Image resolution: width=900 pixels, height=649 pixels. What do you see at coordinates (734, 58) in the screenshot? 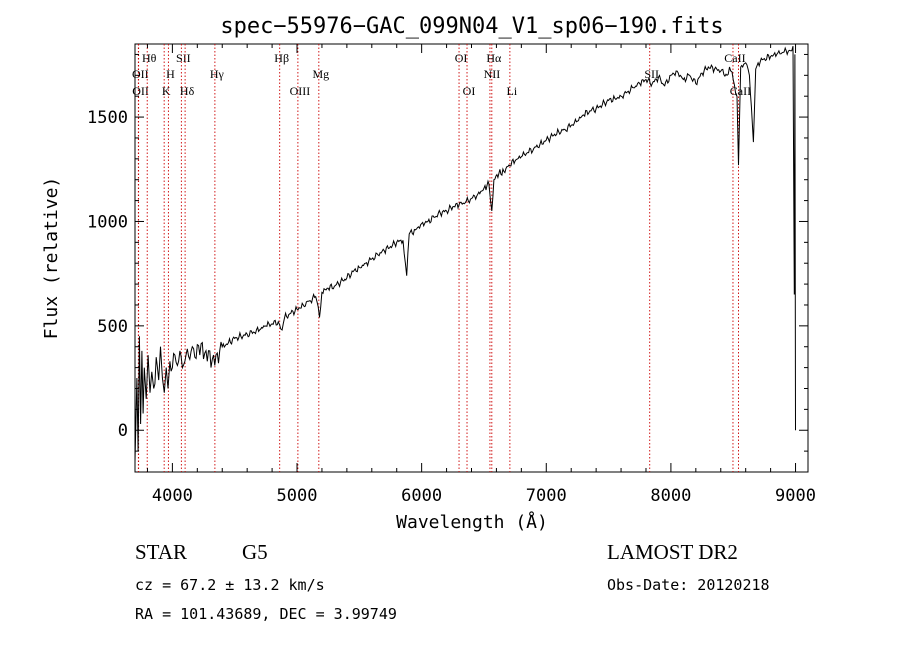
I see `line-marker-label: CaII` at bounding box center [734, 58].